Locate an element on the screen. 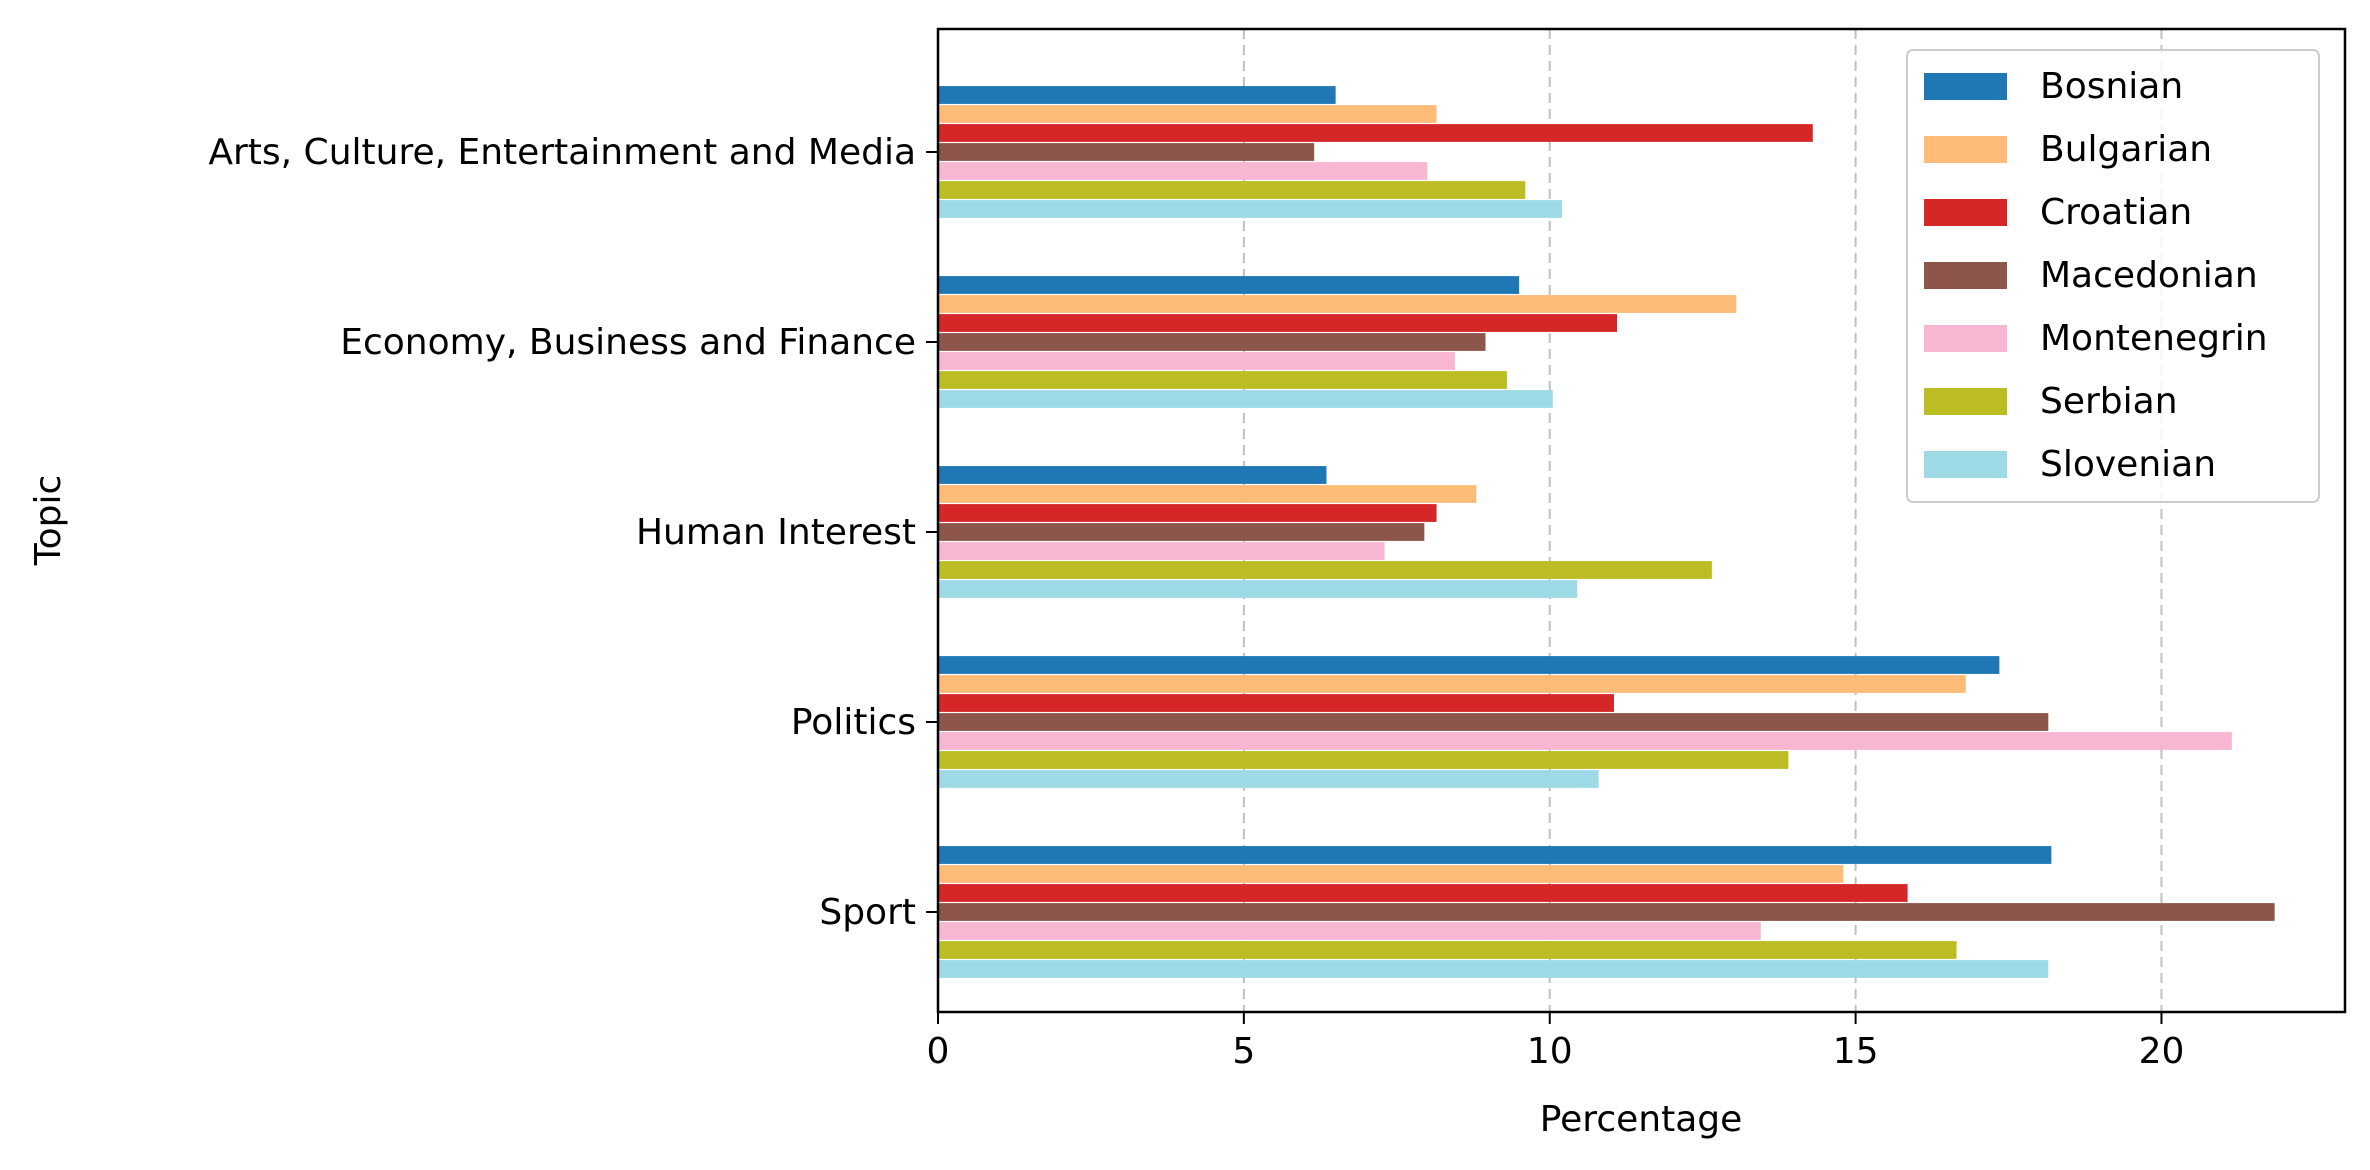  y-tick-label: Politics is located at coordinates (853, 722).